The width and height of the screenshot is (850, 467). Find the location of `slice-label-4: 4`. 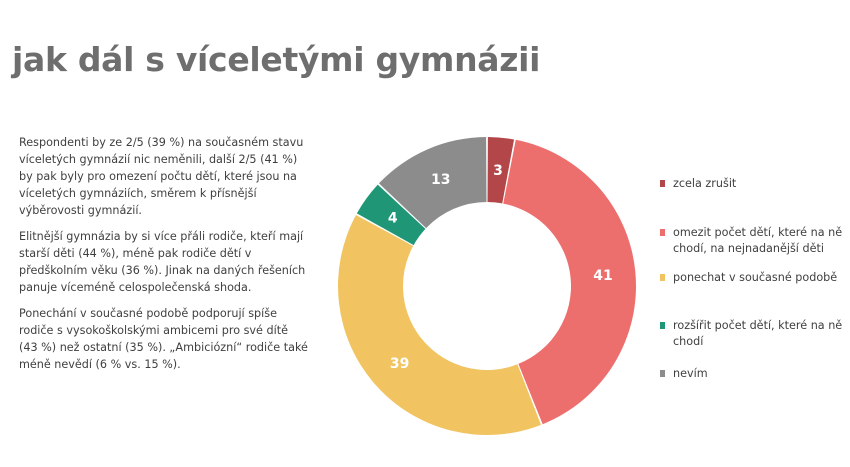

slice-label-4: 4 is located at coordinates (393, 219).